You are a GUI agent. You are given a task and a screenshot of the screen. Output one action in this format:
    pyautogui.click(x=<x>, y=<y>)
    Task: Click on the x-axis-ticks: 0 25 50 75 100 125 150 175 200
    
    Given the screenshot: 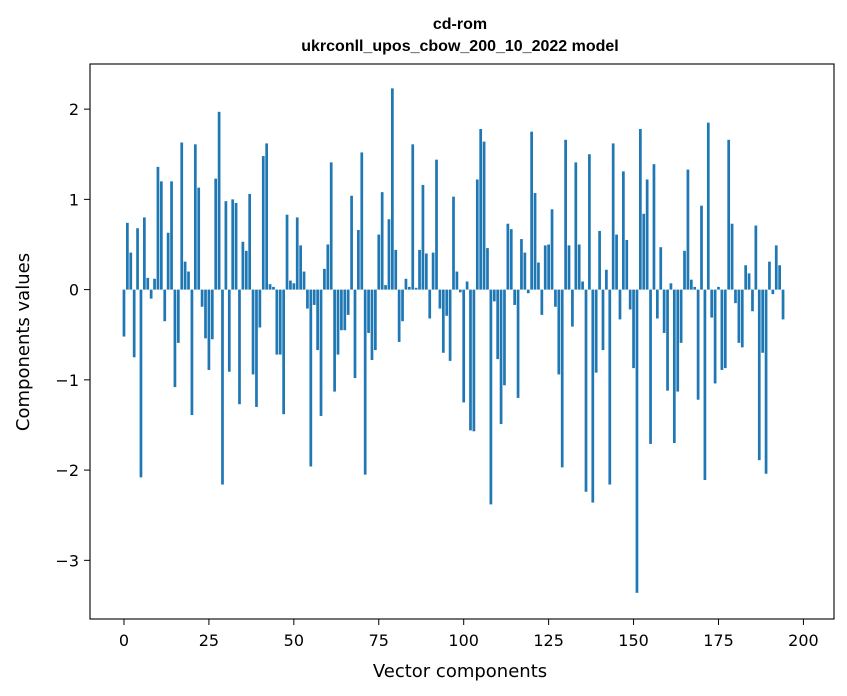 What is the action you would take?
    pyautogui.click(x=469, y=634)
    